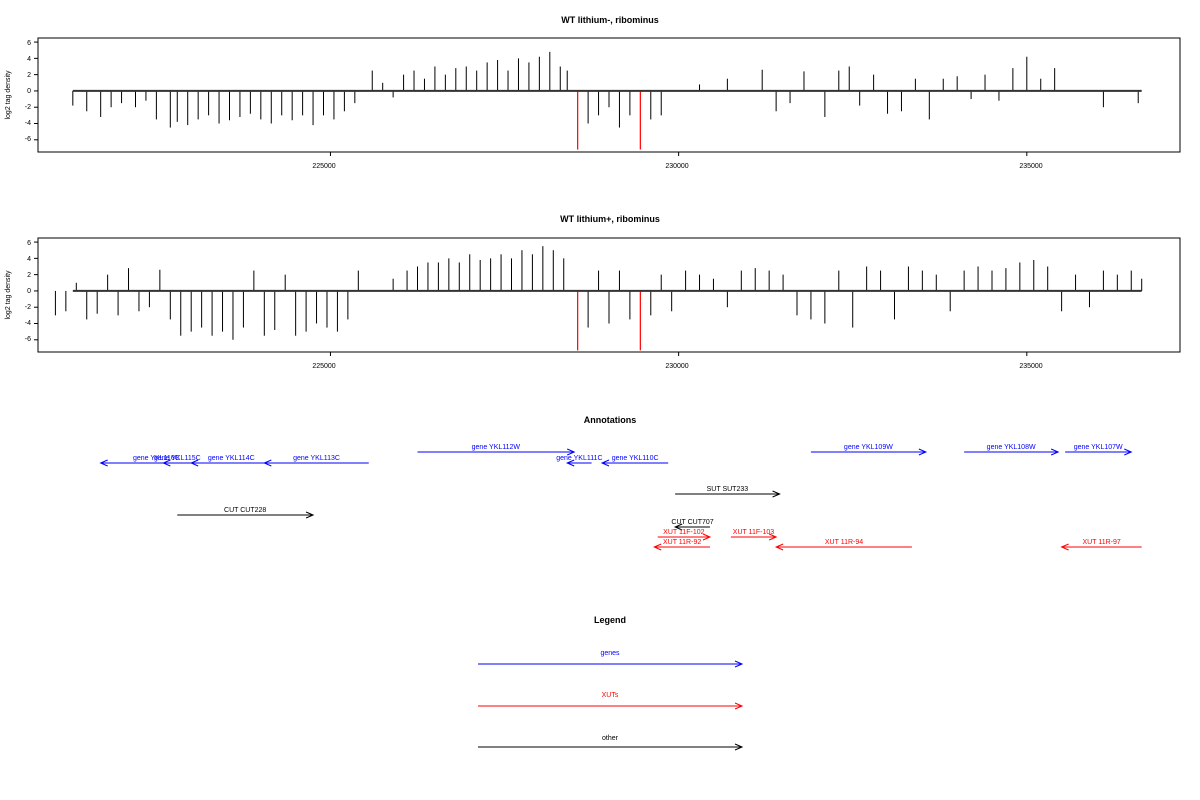 The height and width of the screenshot is (800, 1200). What do you see at coordinates (610, 420) in the screenshot?
I see `annotations-title: Annotations` at bounding box center [610, 420].